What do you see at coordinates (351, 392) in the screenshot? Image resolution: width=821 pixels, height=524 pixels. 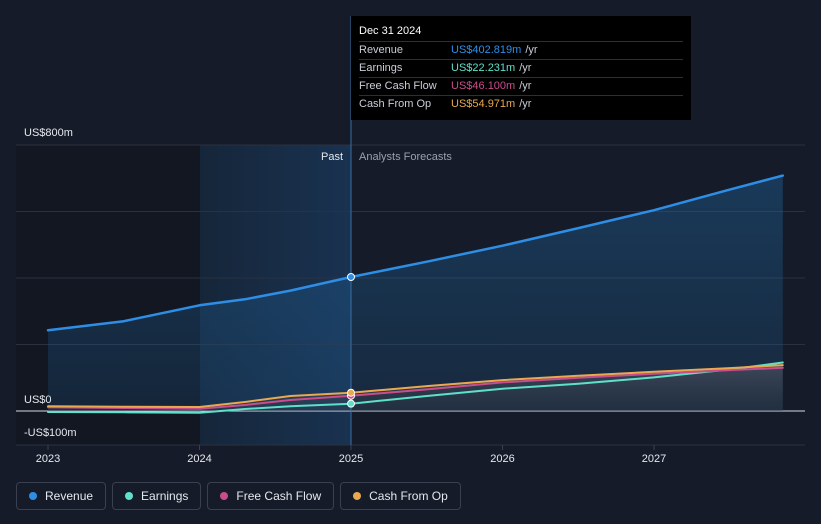 I see `cash-from-op-marker` at bounding box center [351, 392].